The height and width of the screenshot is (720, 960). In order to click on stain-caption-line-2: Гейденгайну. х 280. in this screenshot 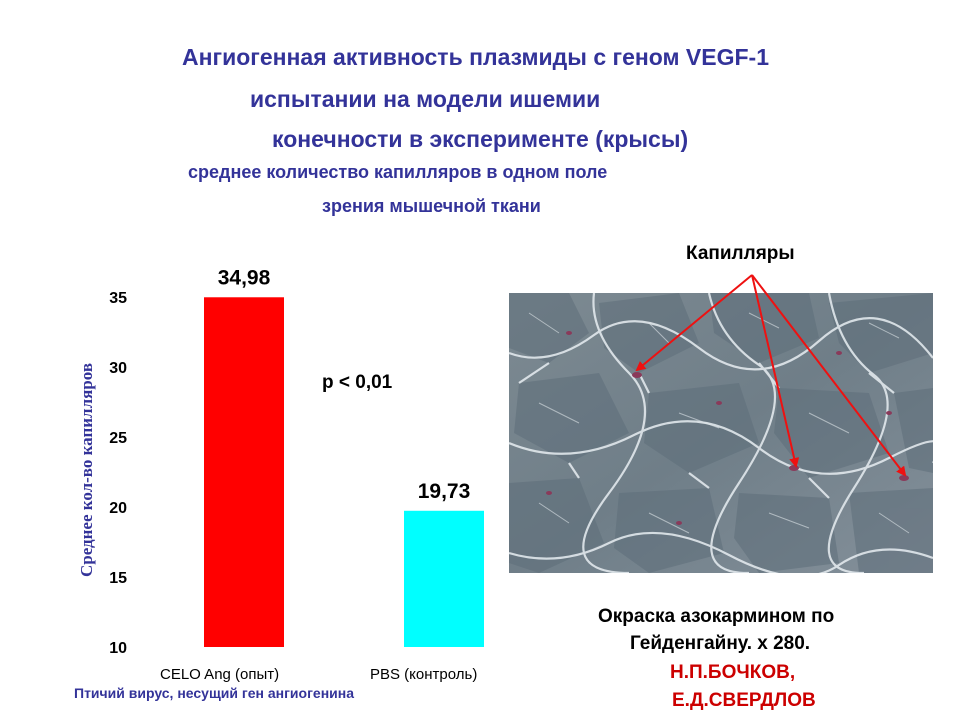, I will do `click(720, 643)`.